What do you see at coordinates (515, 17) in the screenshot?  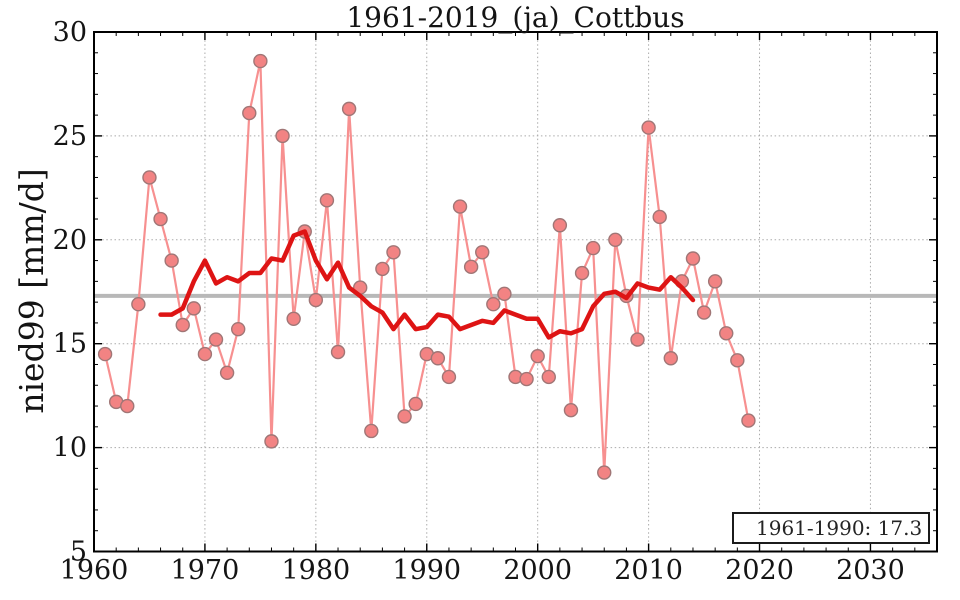 I see `chart-title: 1961-2019_(ja)_Cottbus` at bounding box center [515, 17].